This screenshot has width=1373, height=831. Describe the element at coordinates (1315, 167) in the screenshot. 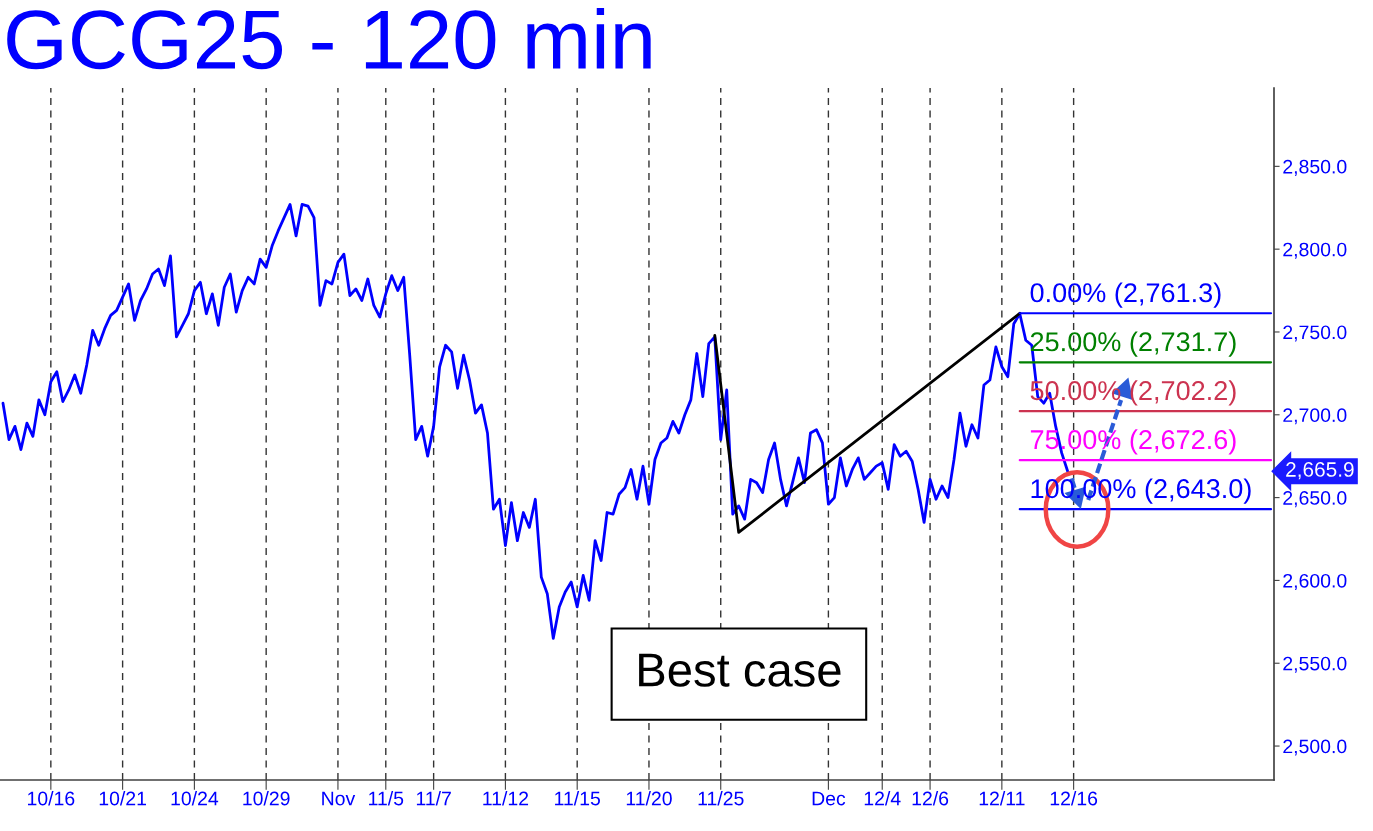

I see `y-tick-label: 2,850.0` at that location.